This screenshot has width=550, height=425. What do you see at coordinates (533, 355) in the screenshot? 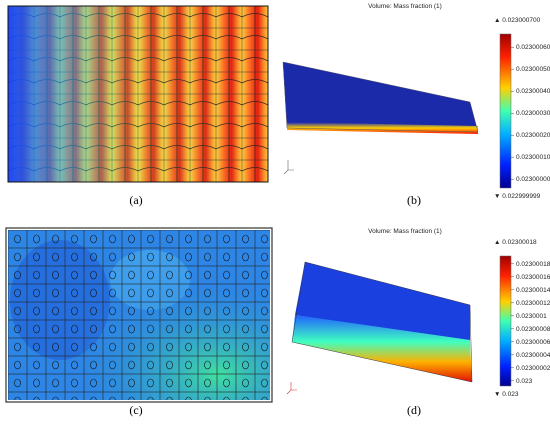
I see `colorbar-tick-label: 0.02300004` at bounding box center [533, 355].